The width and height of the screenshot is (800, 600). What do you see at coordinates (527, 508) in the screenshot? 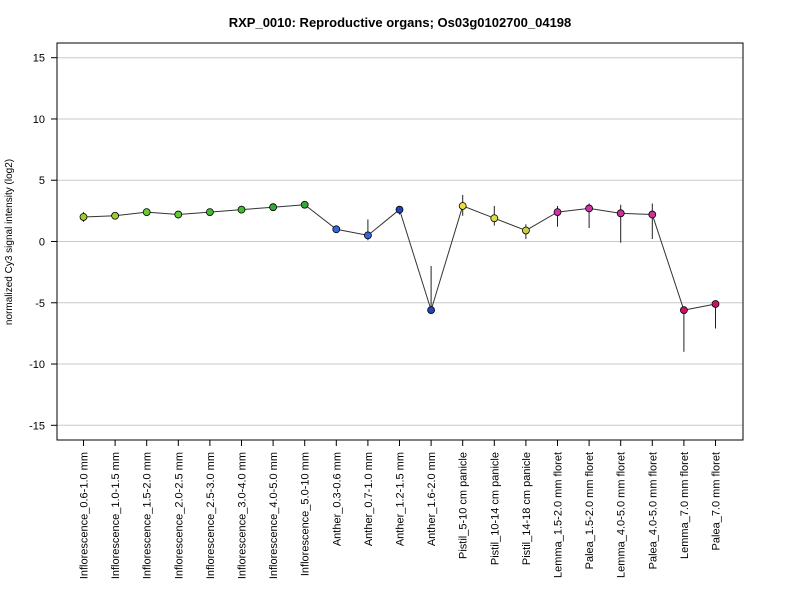
I see `x-tick-label: Pistil_14-18 cm panicle` at bounding box center [527, 508].